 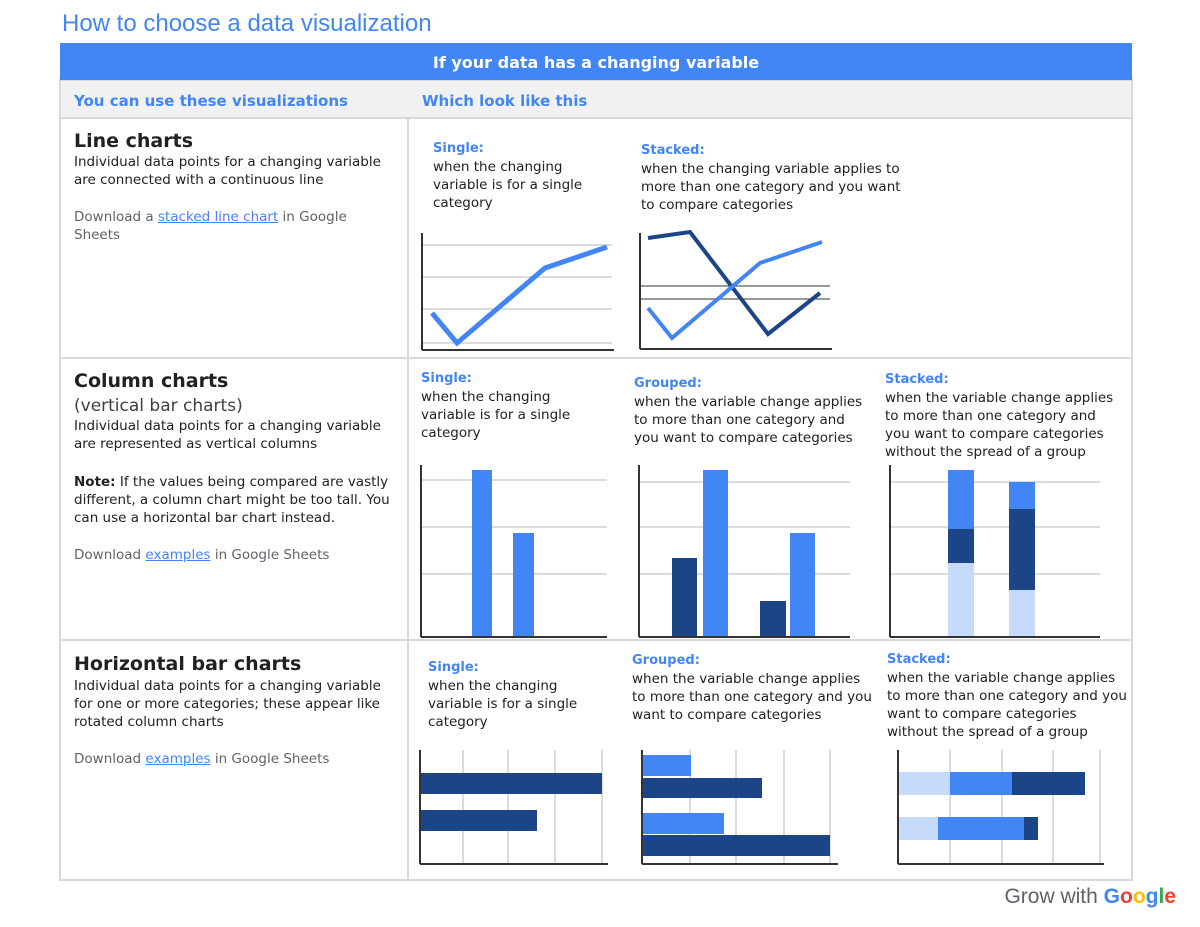 I want to click on subheading: (vertical bar charts), so click(x=158, y=406).